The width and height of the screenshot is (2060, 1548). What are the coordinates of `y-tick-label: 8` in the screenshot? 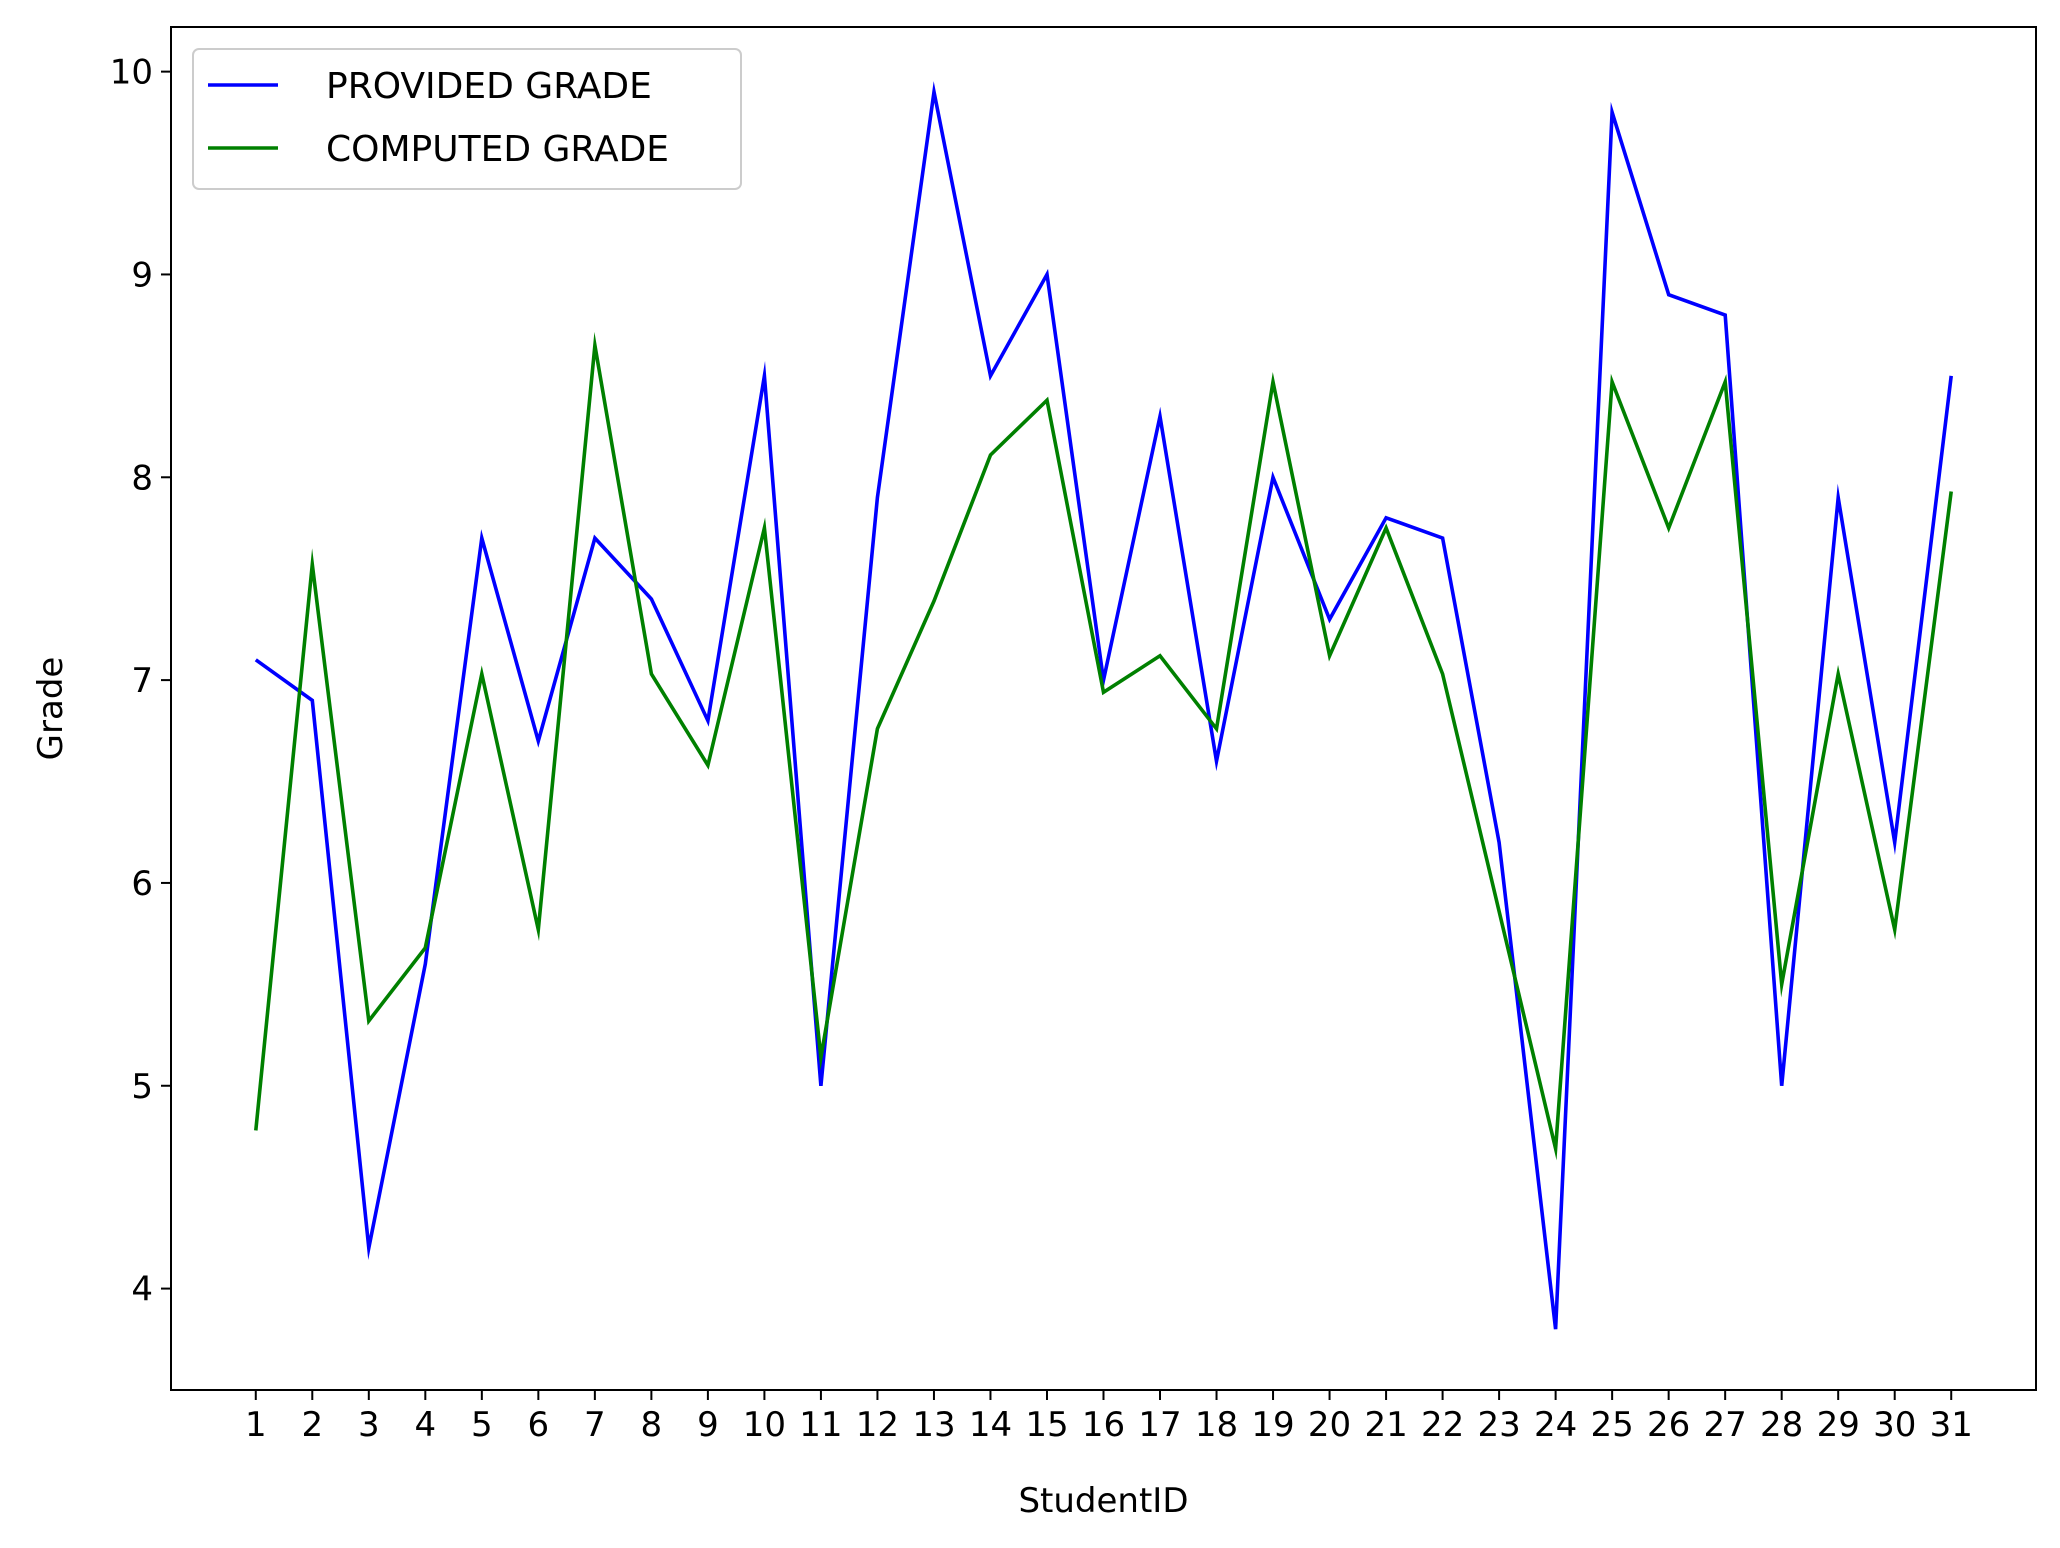 It's located at (142, 478).